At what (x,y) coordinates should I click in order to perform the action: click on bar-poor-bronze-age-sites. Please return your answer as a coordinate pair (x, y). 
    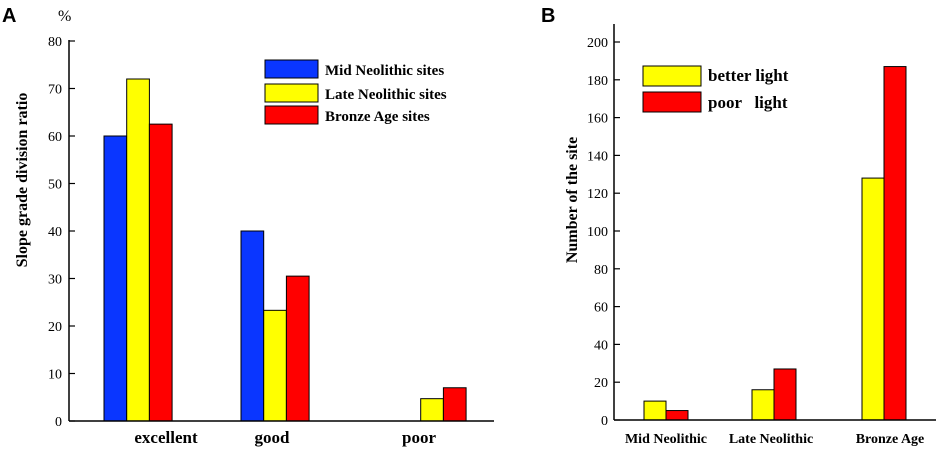
    Looking at the image, I should click on (454, 404).